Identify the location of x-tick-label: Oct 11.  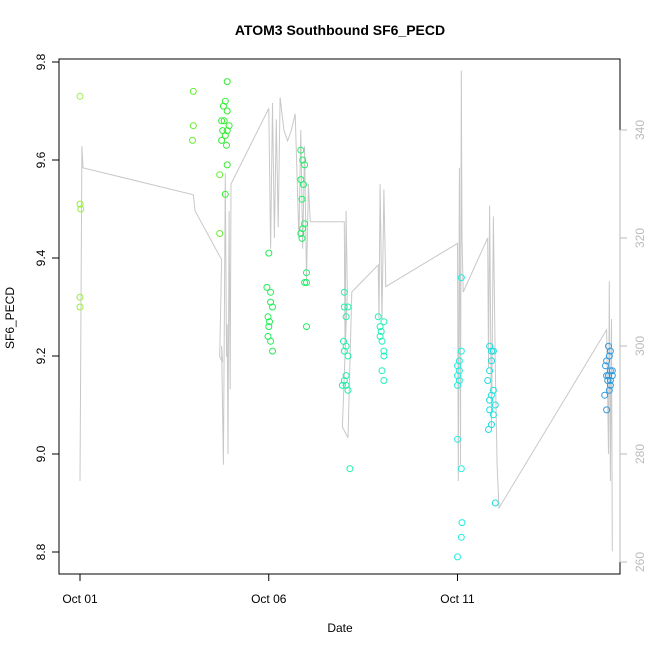
(457, 599).